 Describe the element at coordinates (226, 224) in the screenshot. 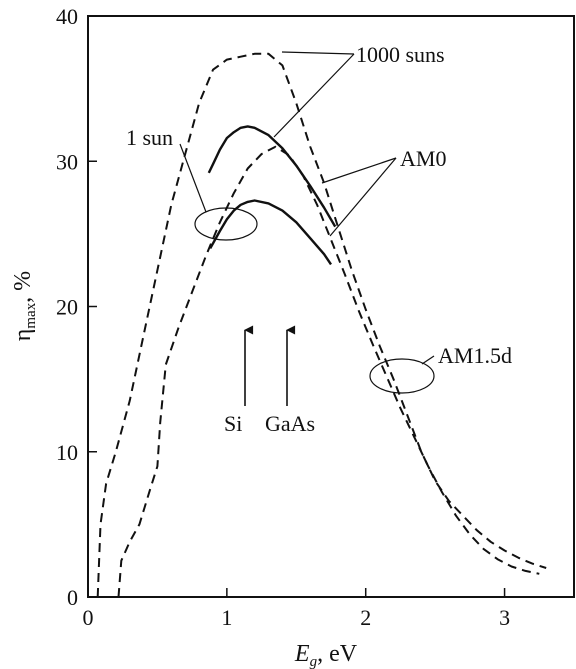

I see `one-sun-group-ellipse` at that location.